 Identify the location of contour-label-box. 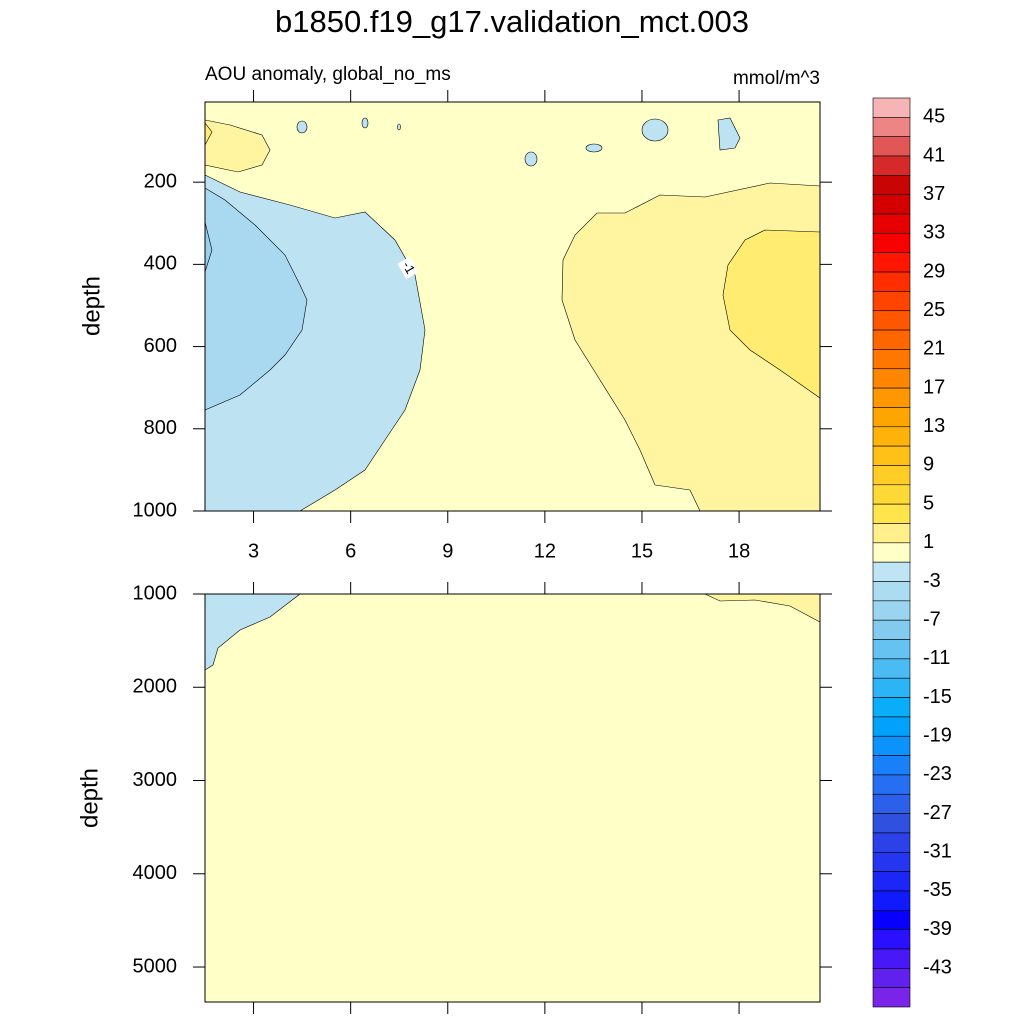
(408, 268).